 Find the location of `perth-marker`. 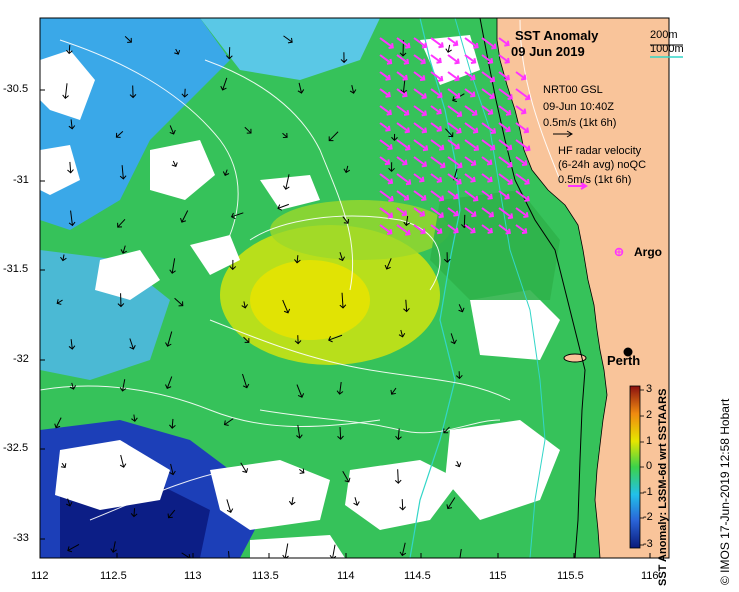

perth-marker is located at coordinates (628, 352).